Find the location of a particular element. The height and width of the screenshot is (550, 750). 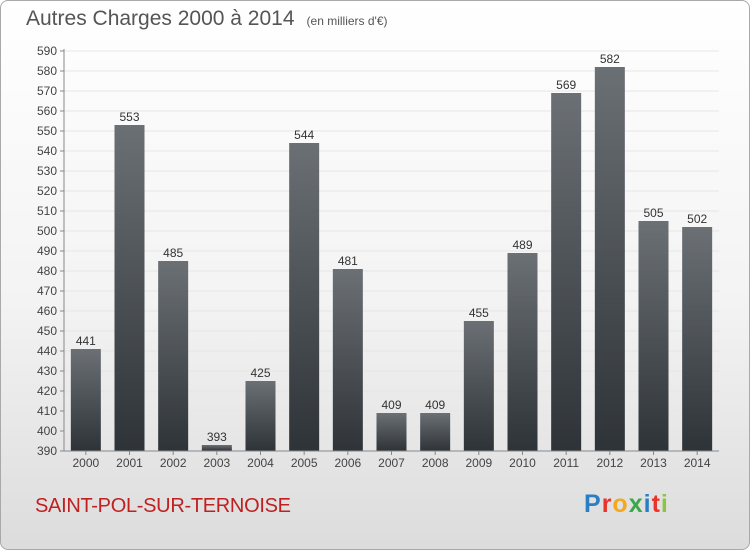

city-name: SAINT-POL-SUR-TERNOISE is located at coordinates (163, 506).